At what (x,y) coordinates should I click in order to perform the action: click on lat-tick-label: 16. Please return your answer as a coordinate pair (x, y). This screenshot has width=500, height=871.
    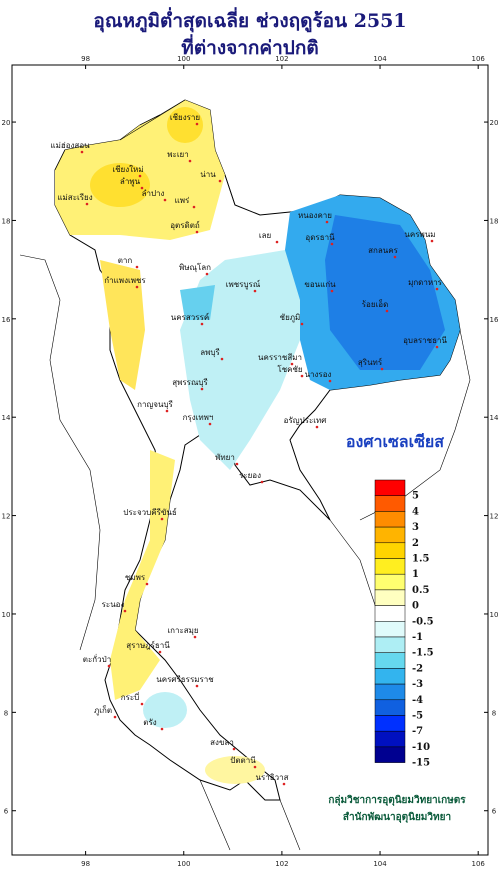
    Looking at the image, I should click on (6, 320).